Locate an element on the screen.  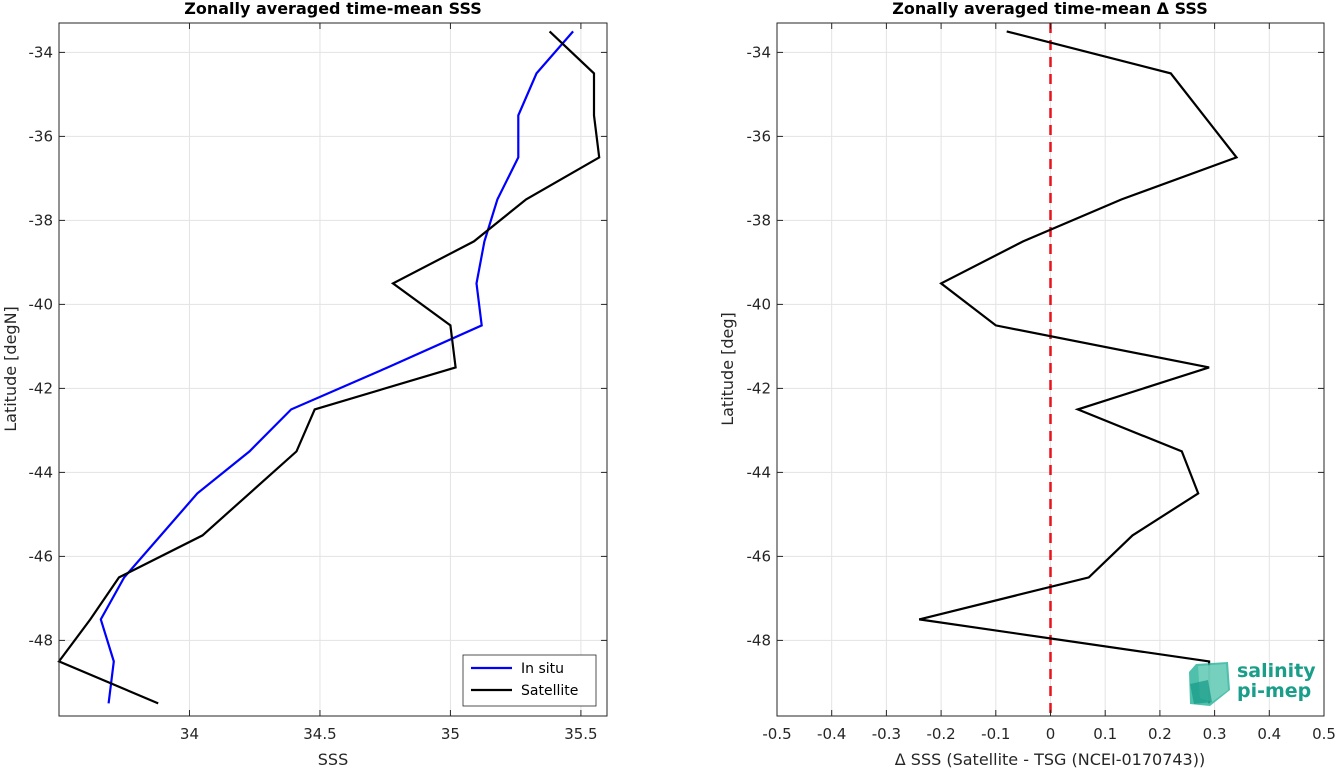
y-axis-label: Latitude [deg] is located at coordinates (727, 369).